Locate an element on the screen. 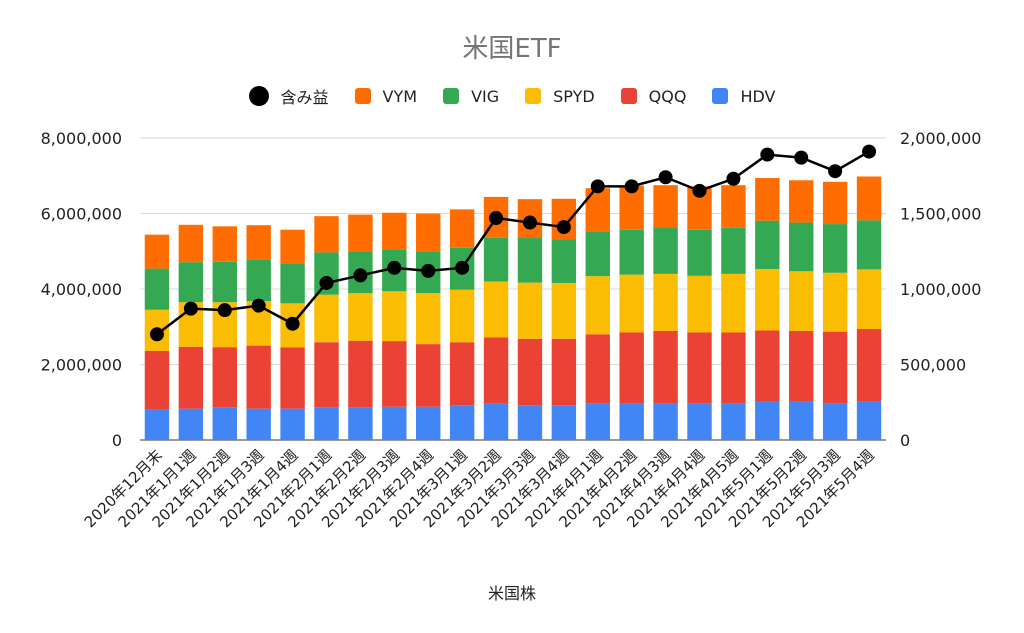 This screenshot has height=633, width=1024. y-tick-label: 8,000,000 is located at coordinates (81, 138).